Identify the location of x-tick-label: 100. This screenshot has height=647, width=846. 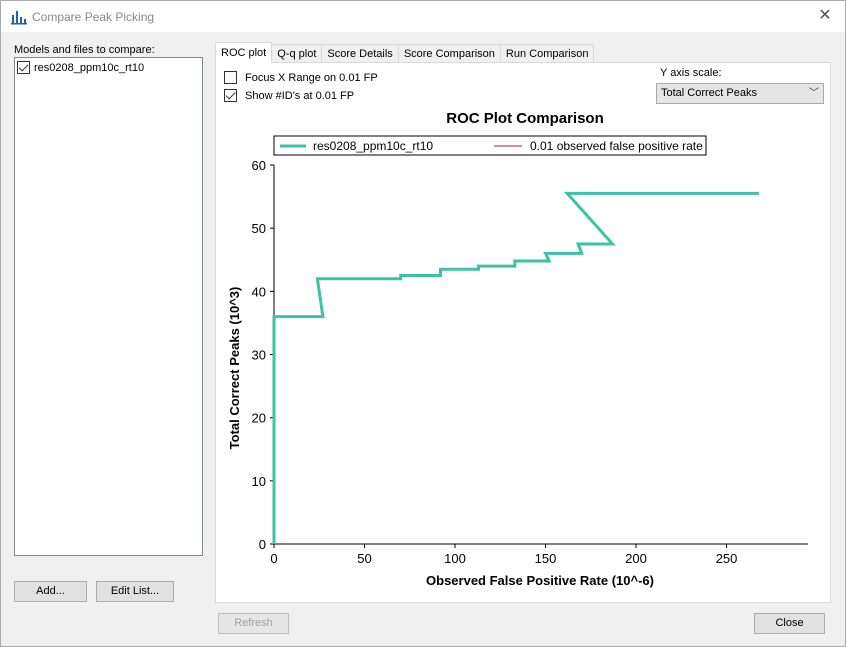
(455, 558).